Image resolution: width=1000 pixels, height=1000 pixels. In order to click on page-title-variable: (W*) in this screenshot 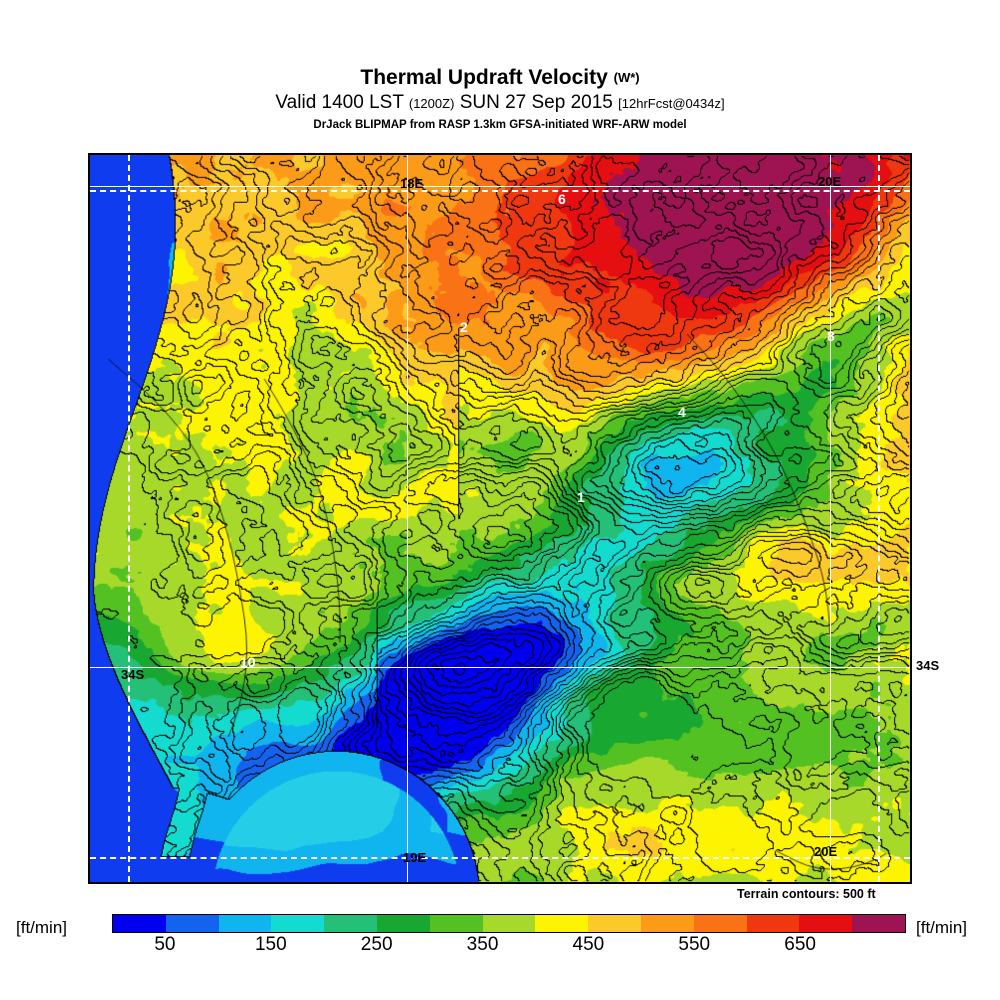, I will do `click(626, 77)`.